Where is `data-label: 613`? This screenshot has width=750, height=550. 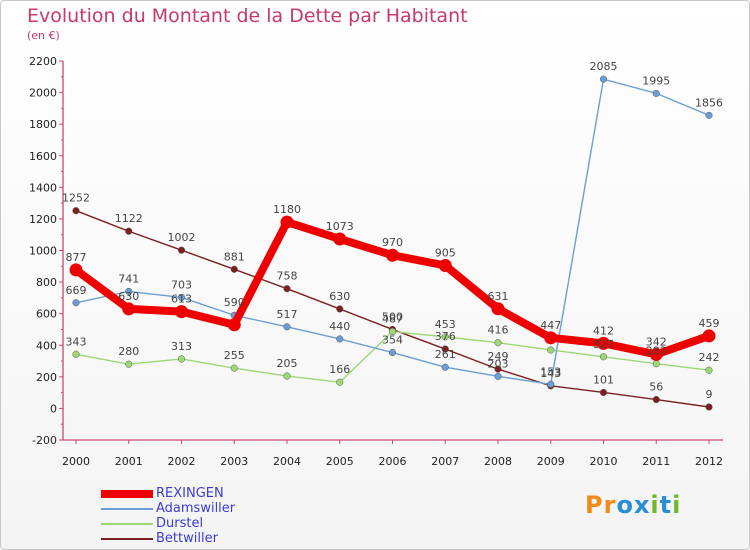
data-label: 613 is located at coordinates (181, 299).